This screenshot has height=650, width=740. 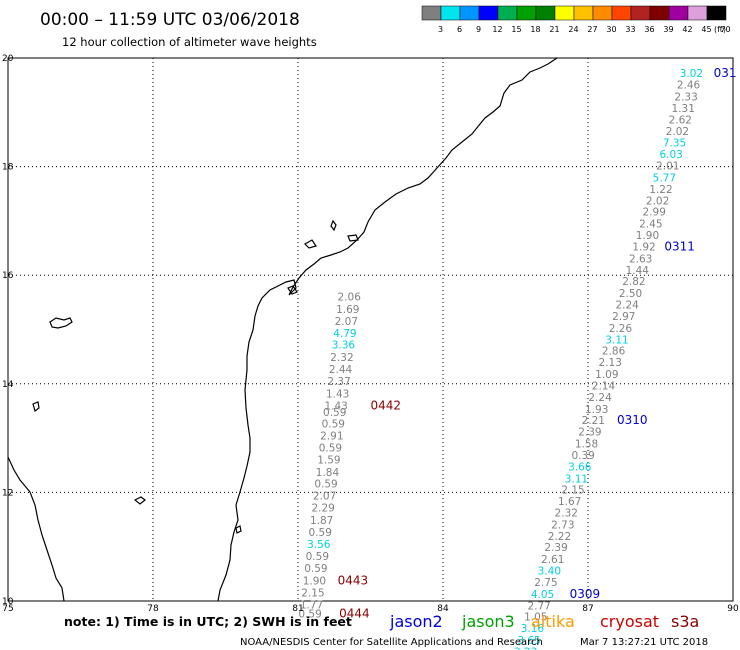 I want to click on satellite-legend: jason2 jason3 altika cryosat s3a, so click(x=544, y=621).